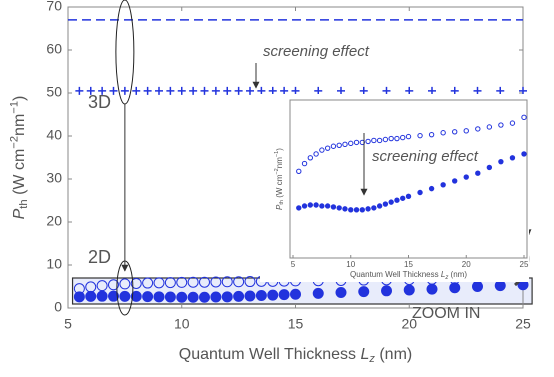 The width and height of the screenshot is (554, 377). Describe the element at coordinates (54, 264) in the screenshot. I see `y-tick-label: 10` at that location.